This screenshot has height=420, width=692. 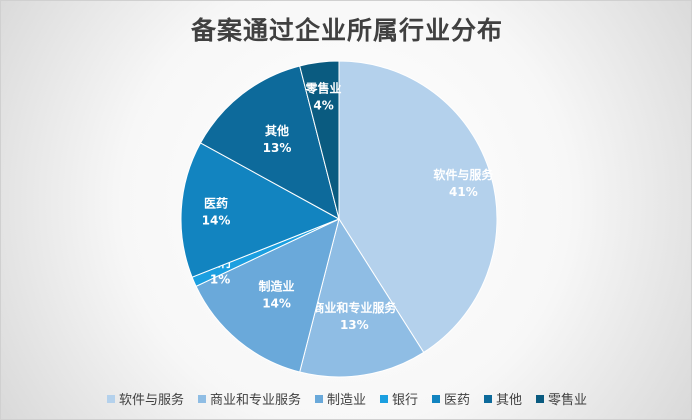 I want to click on chart-title: 备案通过企业所属行业分布, so click(x=346, y=30).